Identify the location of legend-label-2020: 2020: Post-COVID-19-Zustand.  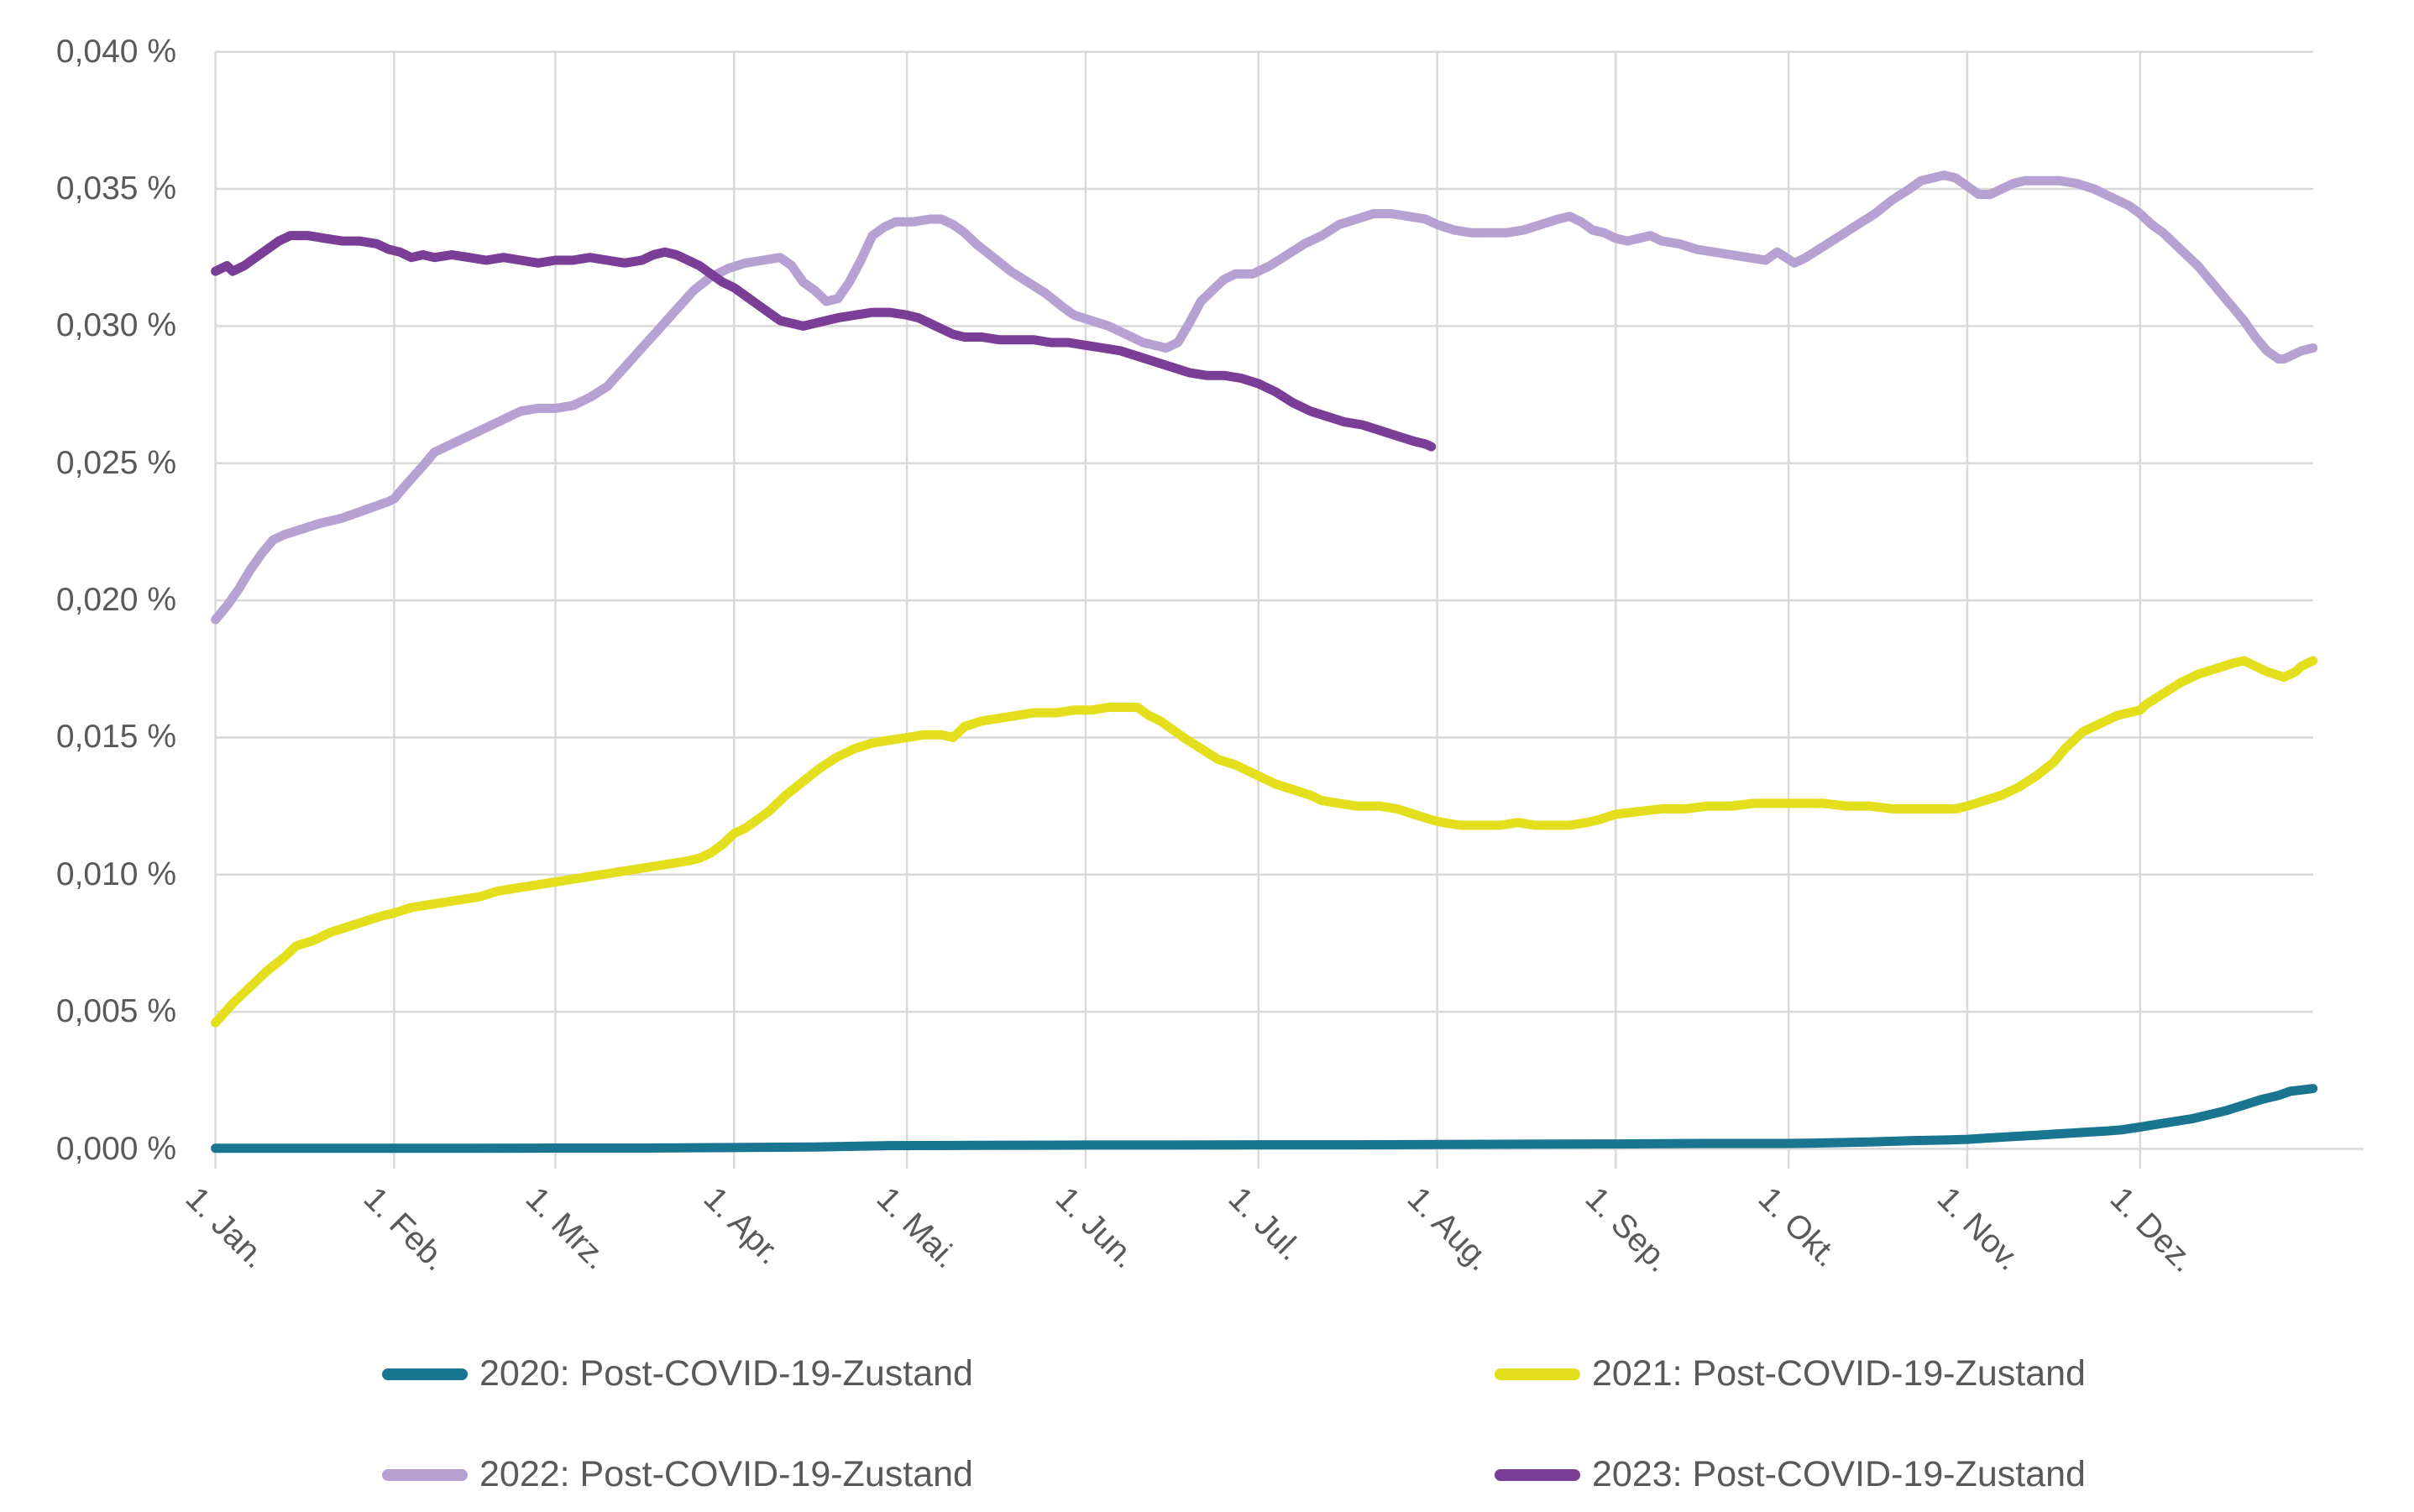
(726, 1373).